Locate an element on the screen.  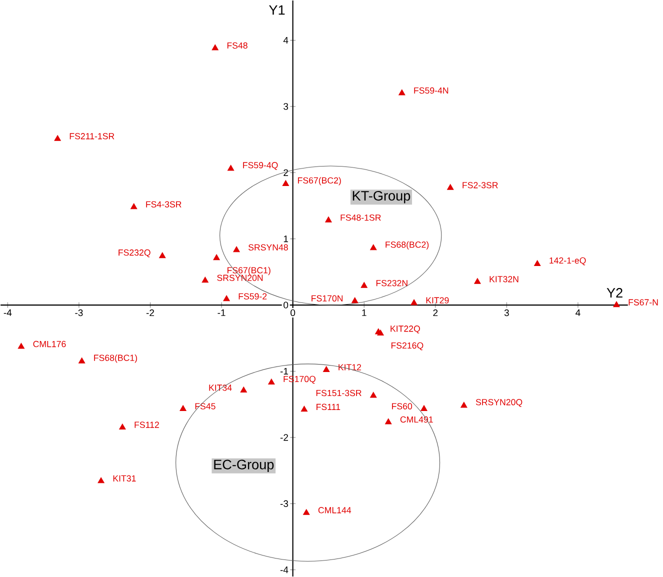
series-label: CML144 is located at coordinates (335, 510).